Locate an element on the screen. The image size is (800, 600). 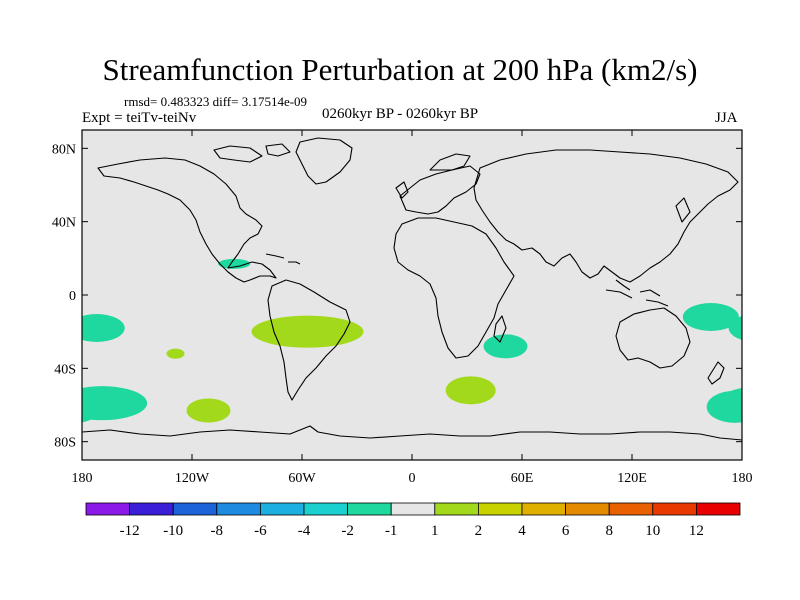
coast-africa is located at coordinates (454, 288).